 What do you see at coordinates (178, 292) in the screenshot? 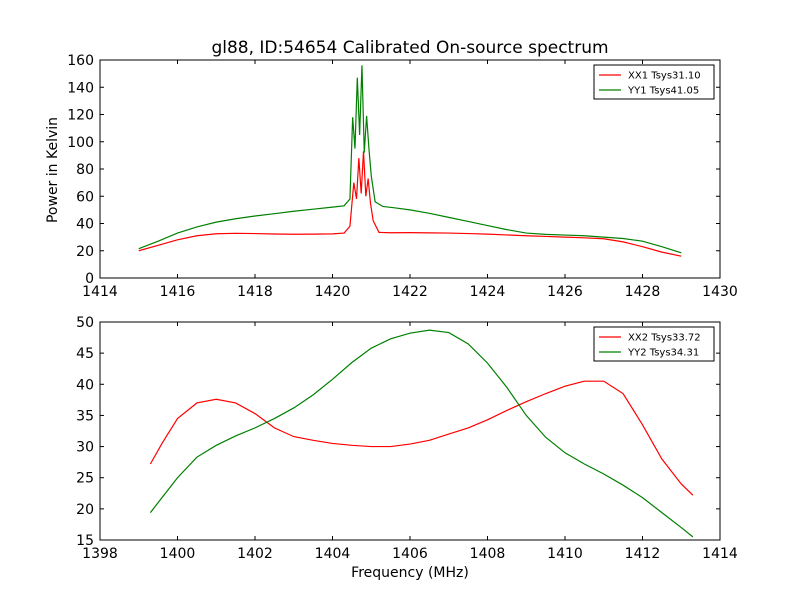
I see `x-tick-label-0-1: 1416` at bounding box center [178, 292].